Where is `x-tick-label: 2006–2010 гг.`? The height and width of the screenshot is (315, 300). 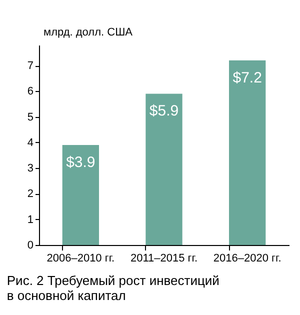 x-tick-label: 2006–2010 гг. is located at coordinates (80, 258).